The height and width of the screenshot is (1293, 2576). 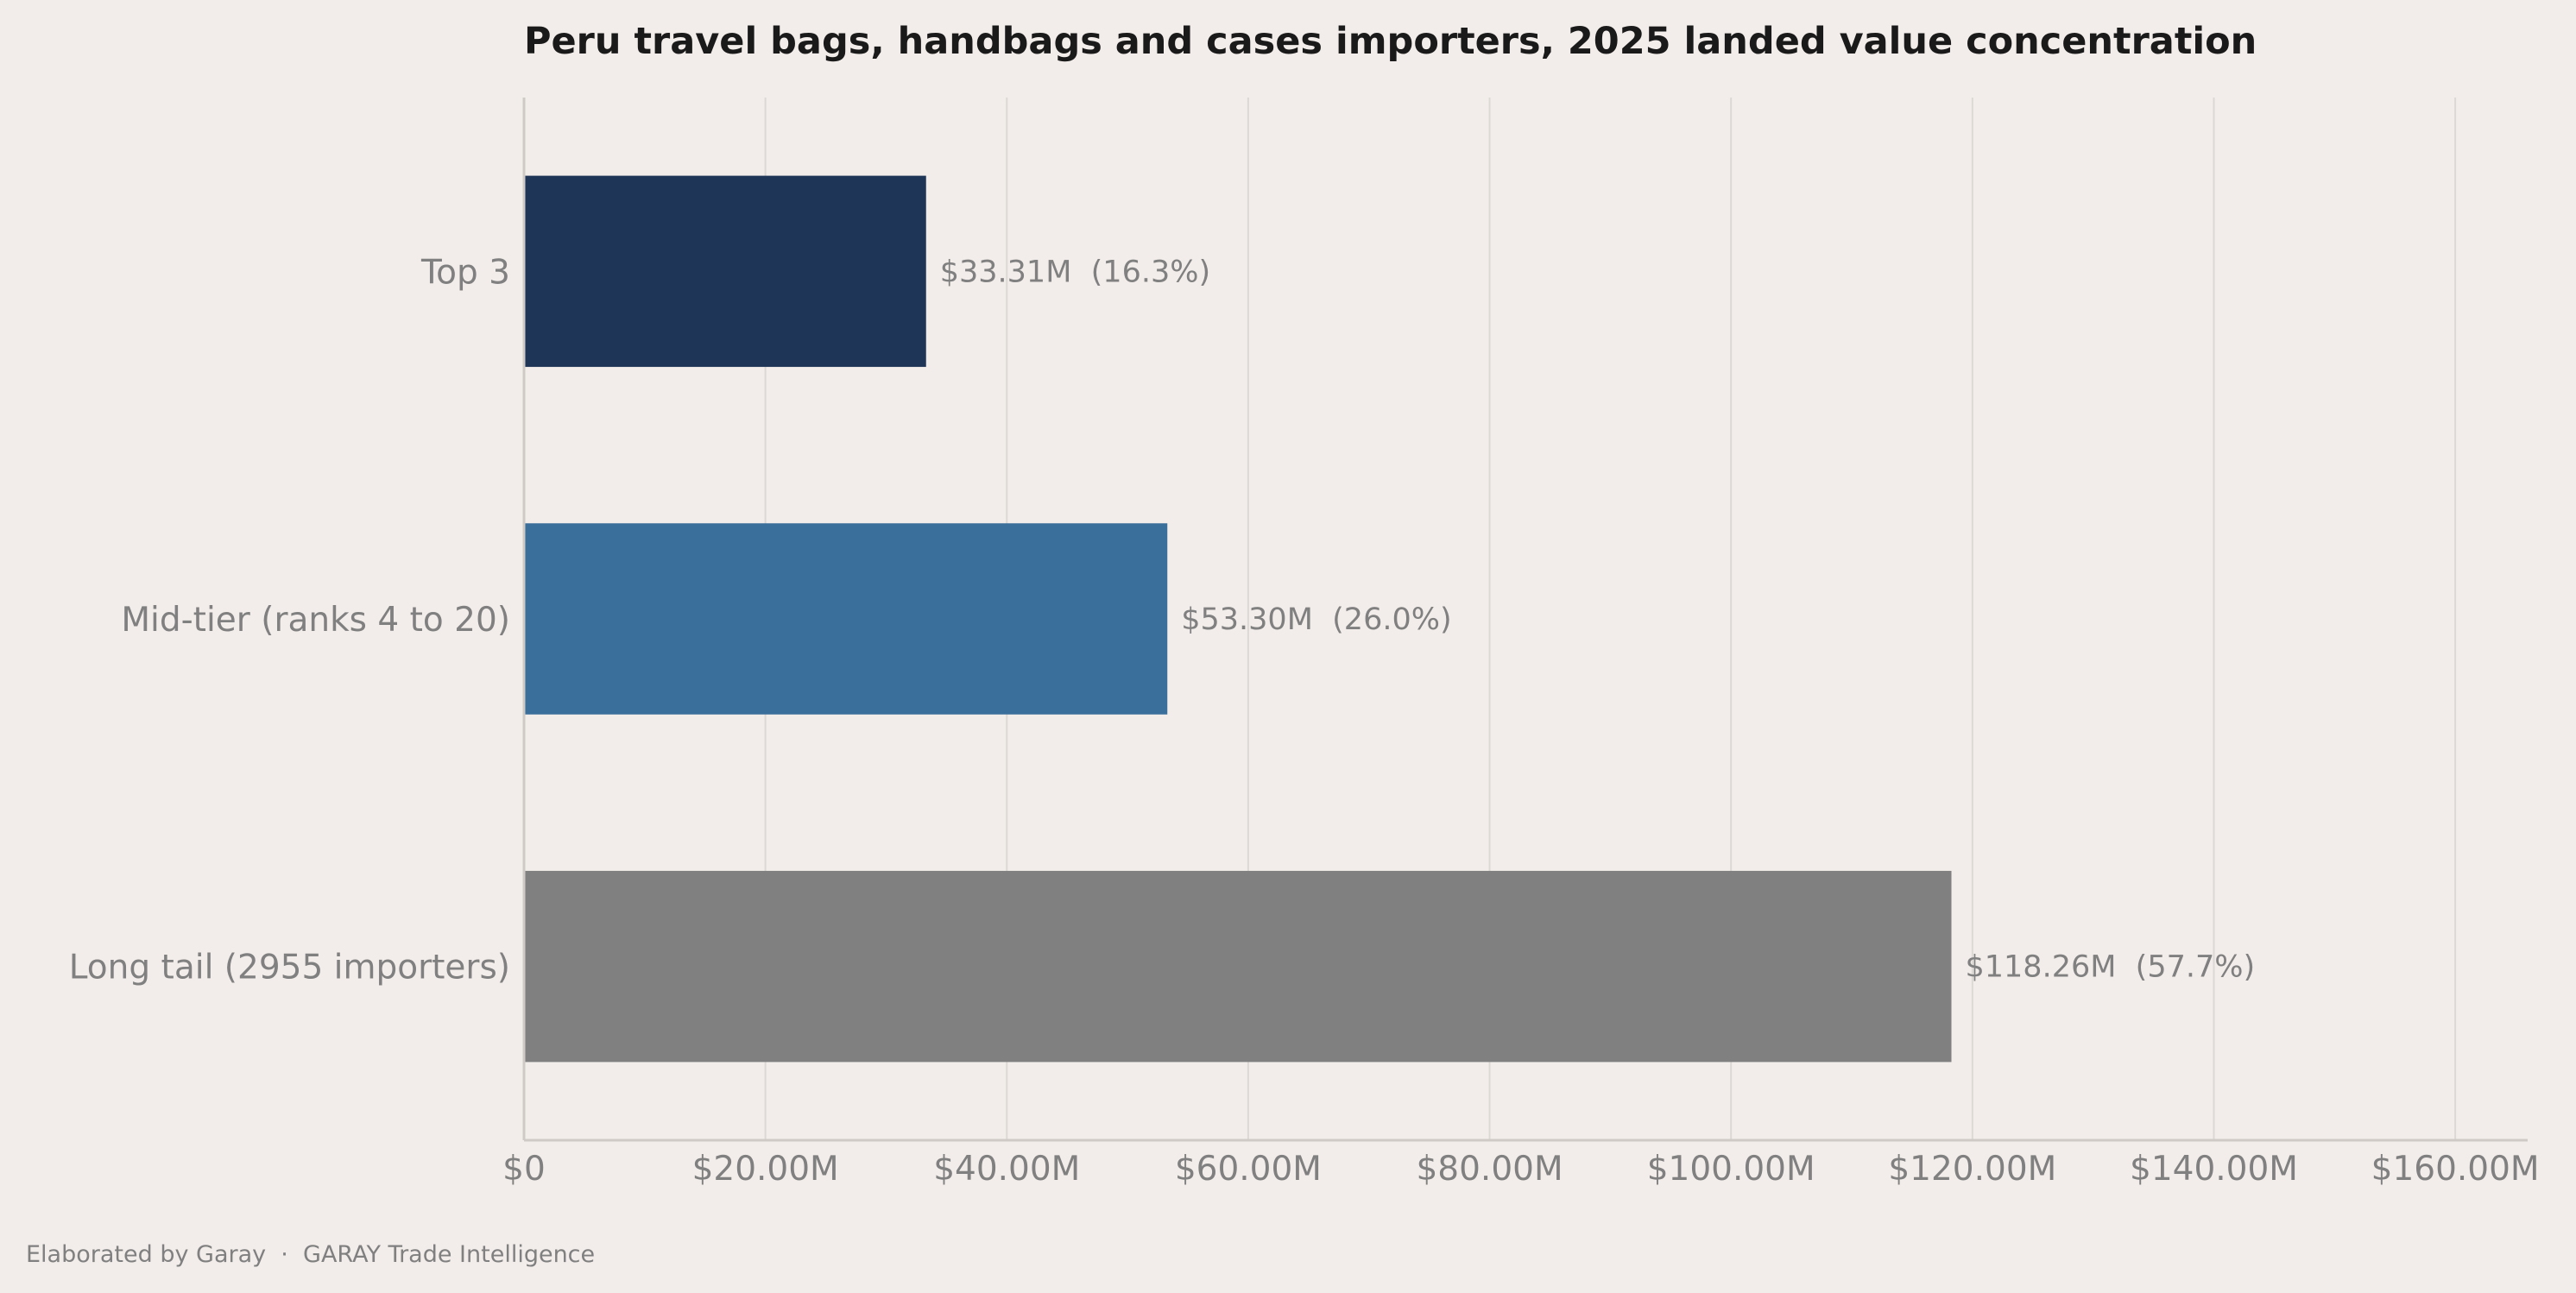 What do you see at coordinates (1006, 1170) in the screenshot?
I see `x-tick-label: $40.00M` at bounding box center [1006, 1170].